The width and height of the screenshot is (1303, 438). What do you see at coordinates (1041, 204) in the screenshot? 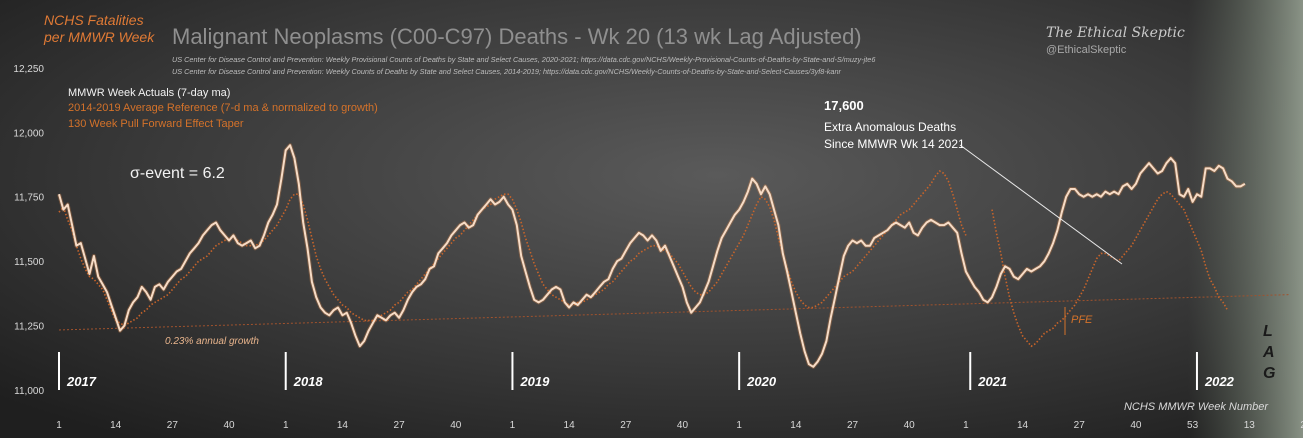
I see `extra-deaths-pointer` at bounding box center [1041, 204].